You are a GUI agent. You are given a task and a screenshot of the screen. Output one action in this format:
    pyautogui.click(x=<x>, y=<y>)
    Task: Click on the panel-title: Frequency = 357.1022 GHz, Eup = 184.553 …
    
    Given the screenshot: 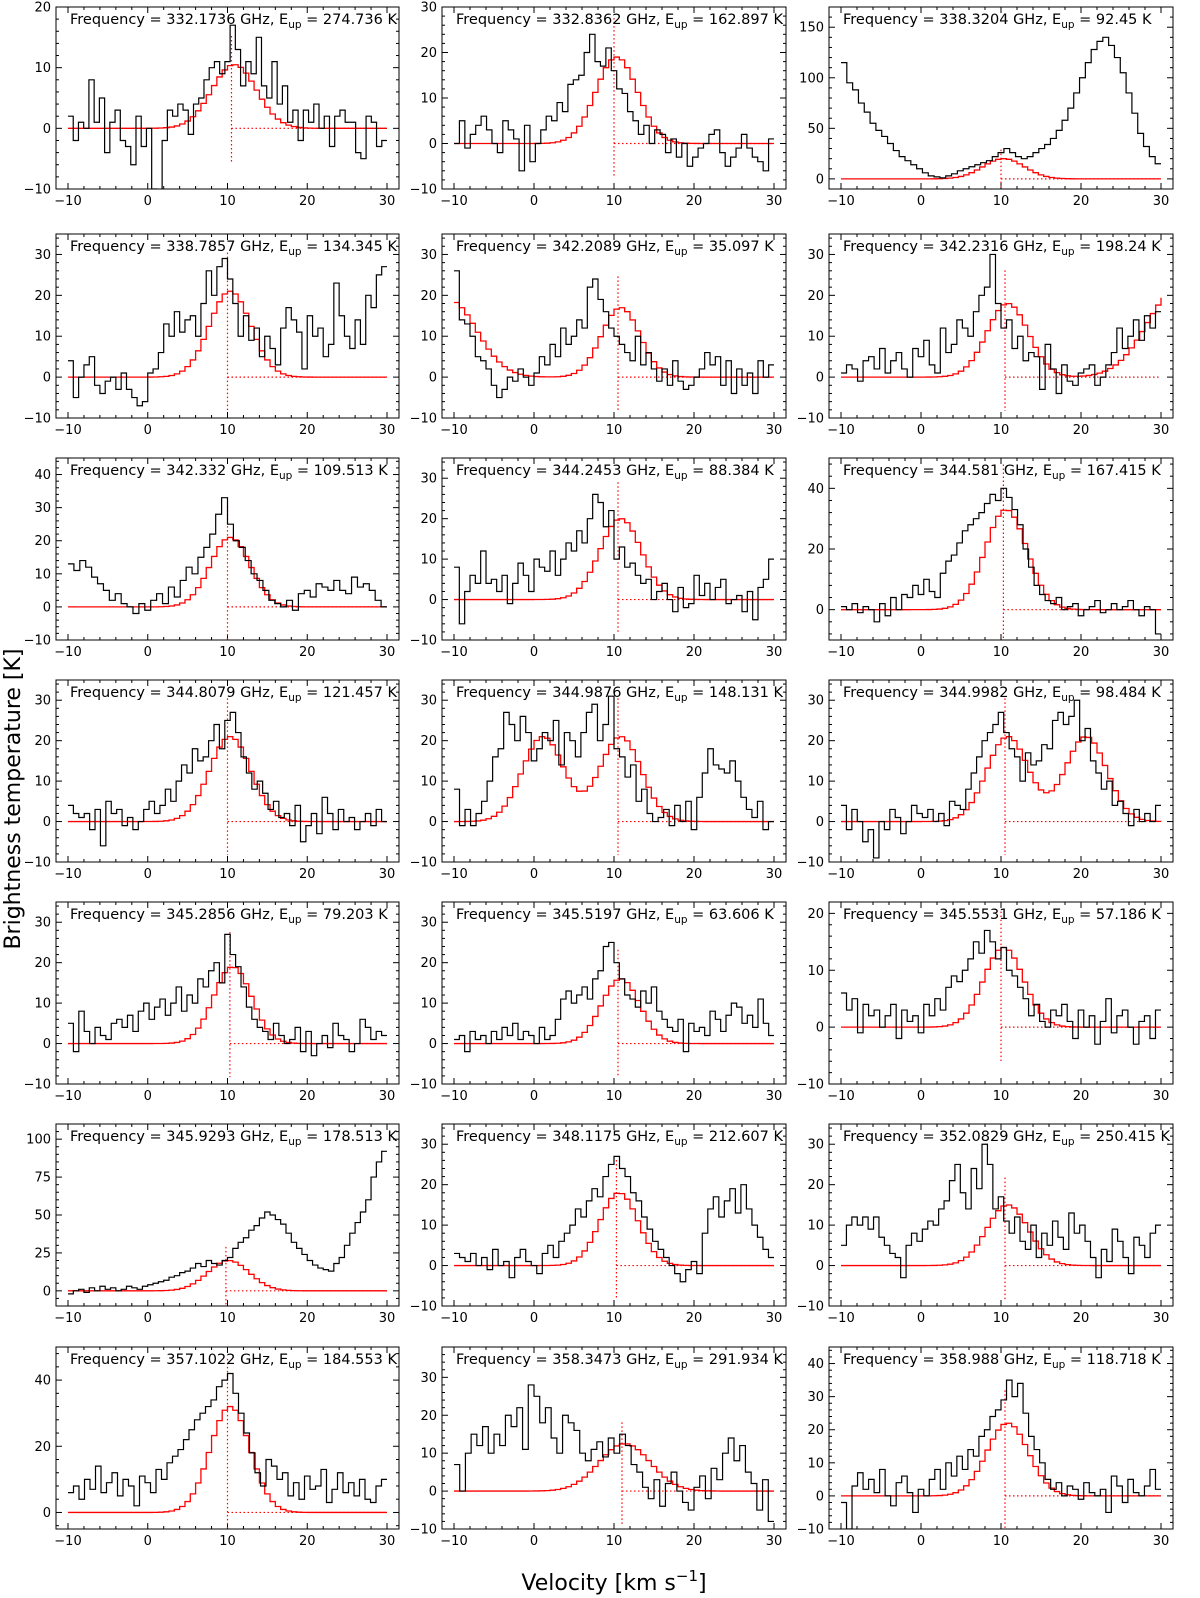 What is the action you would take?
    pyautogui.click(x=233, y=1361)
    